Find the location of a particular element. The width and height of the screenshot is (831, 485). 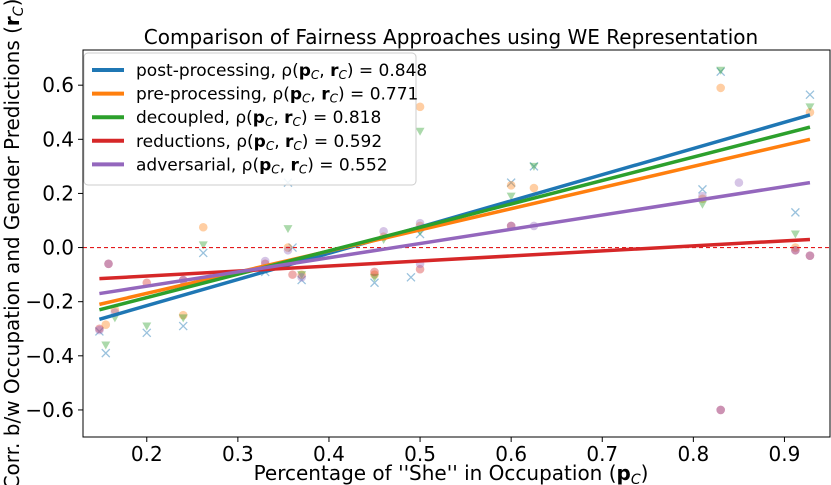

legend-label: adversarial, ρ(pC, rC) = 0.552 is located at coordinates (262, 165).